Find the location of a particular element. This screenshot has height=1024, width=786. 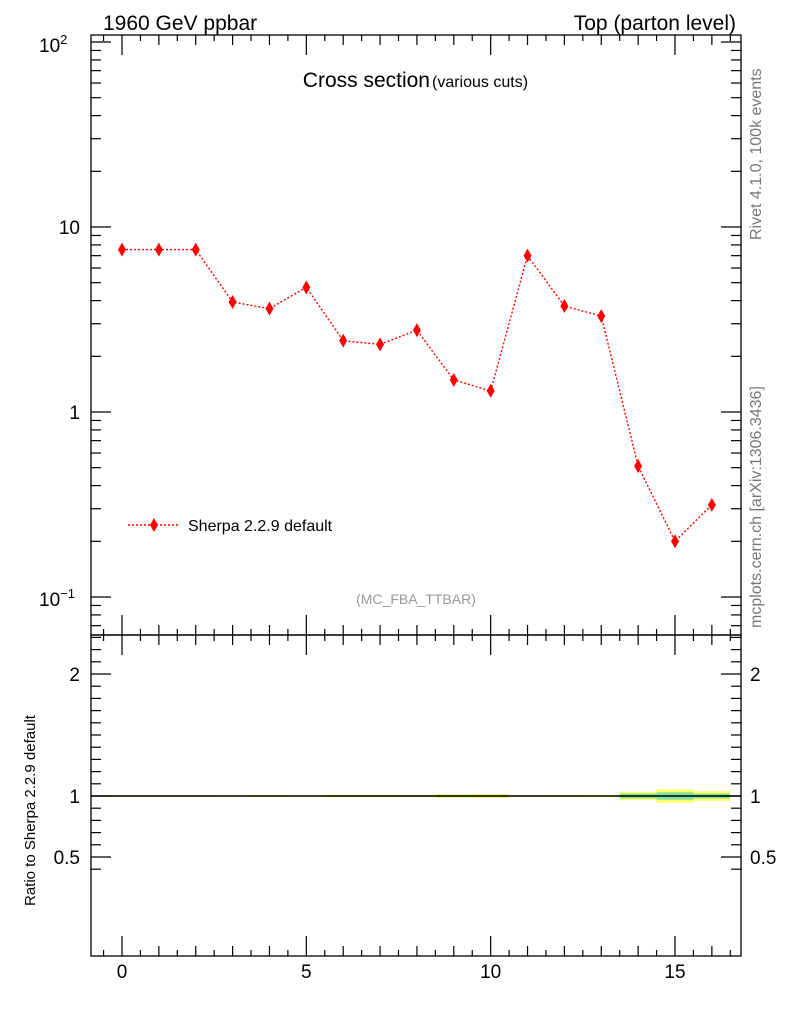

source-label: mcplots.cern.ch [arXiv:1306.3436] is located at coordinates (756, 507).